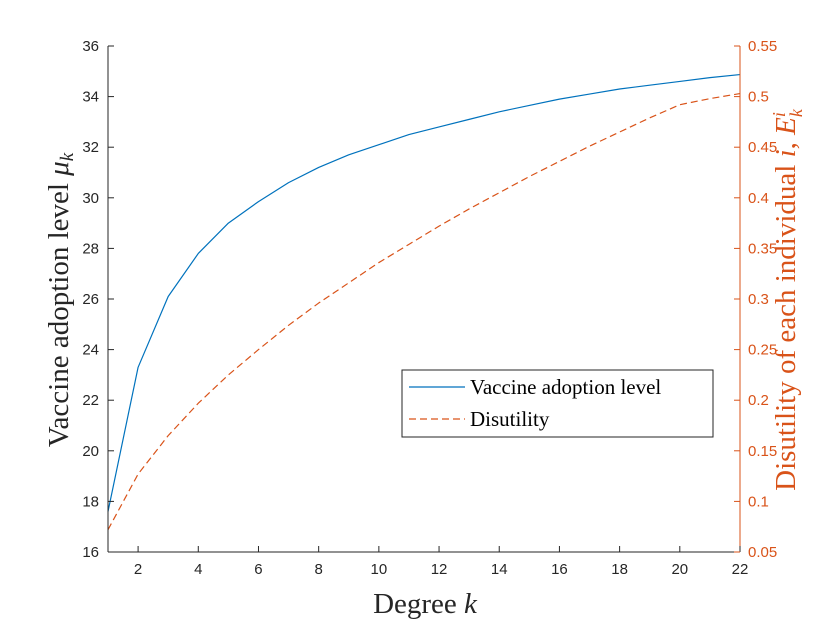  Describe the element at coordinates (758, 97) in the screenshot. I see `y-right-tick-label: 0.5` at that location.